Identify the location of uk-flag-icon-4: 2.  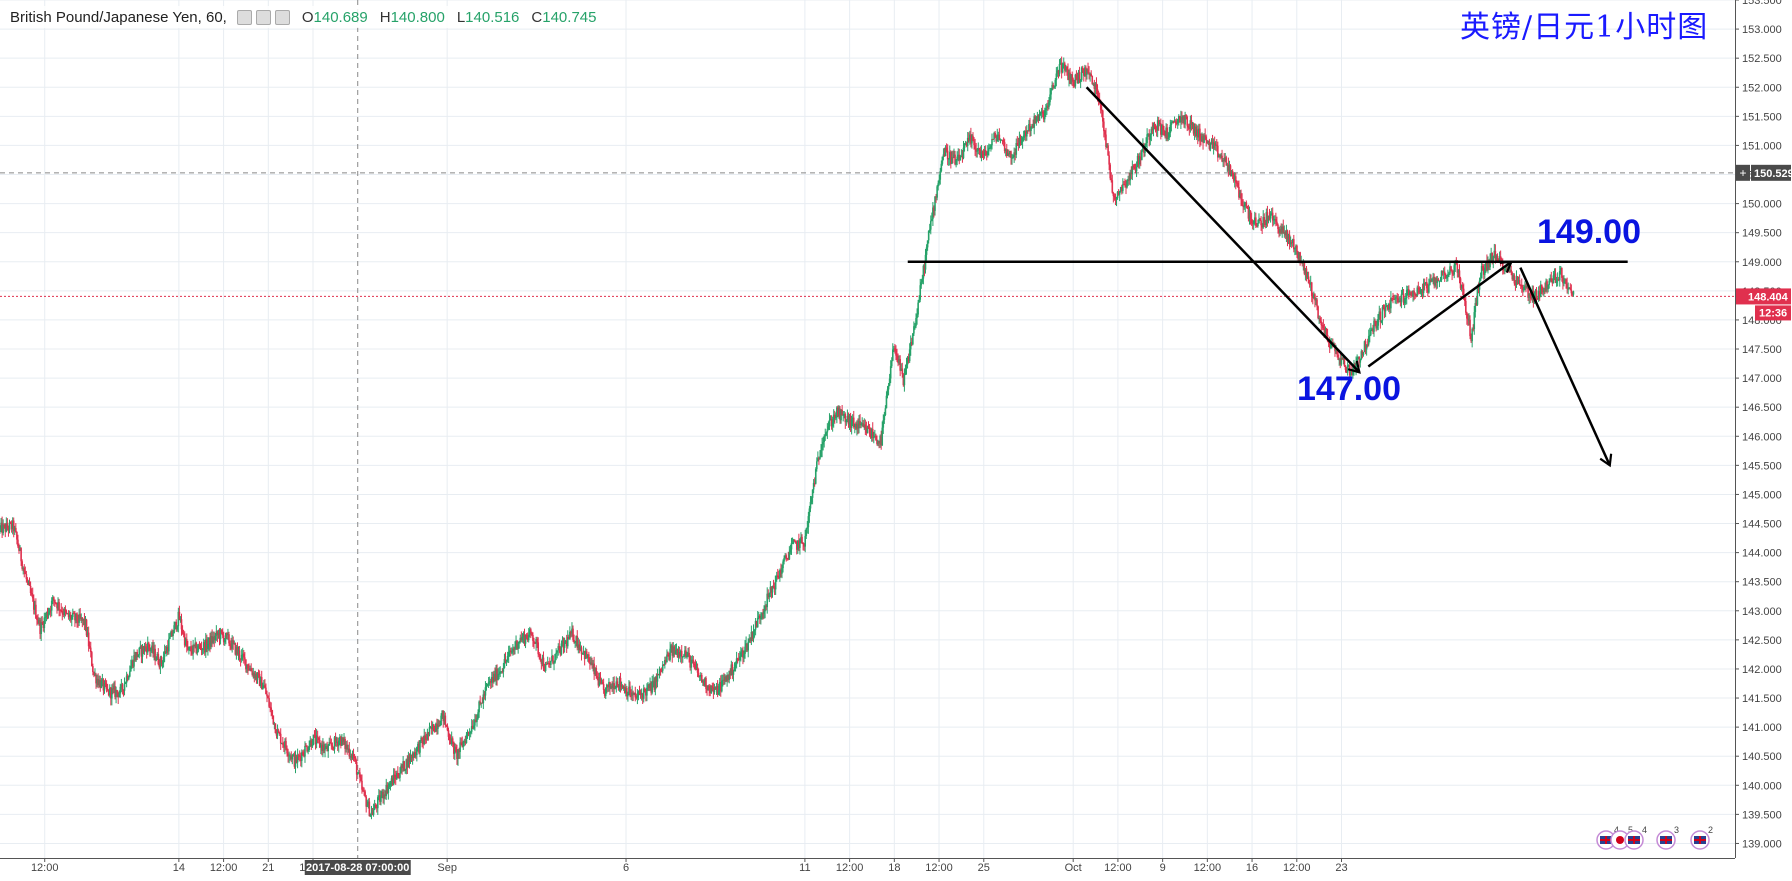
(1701, 837).